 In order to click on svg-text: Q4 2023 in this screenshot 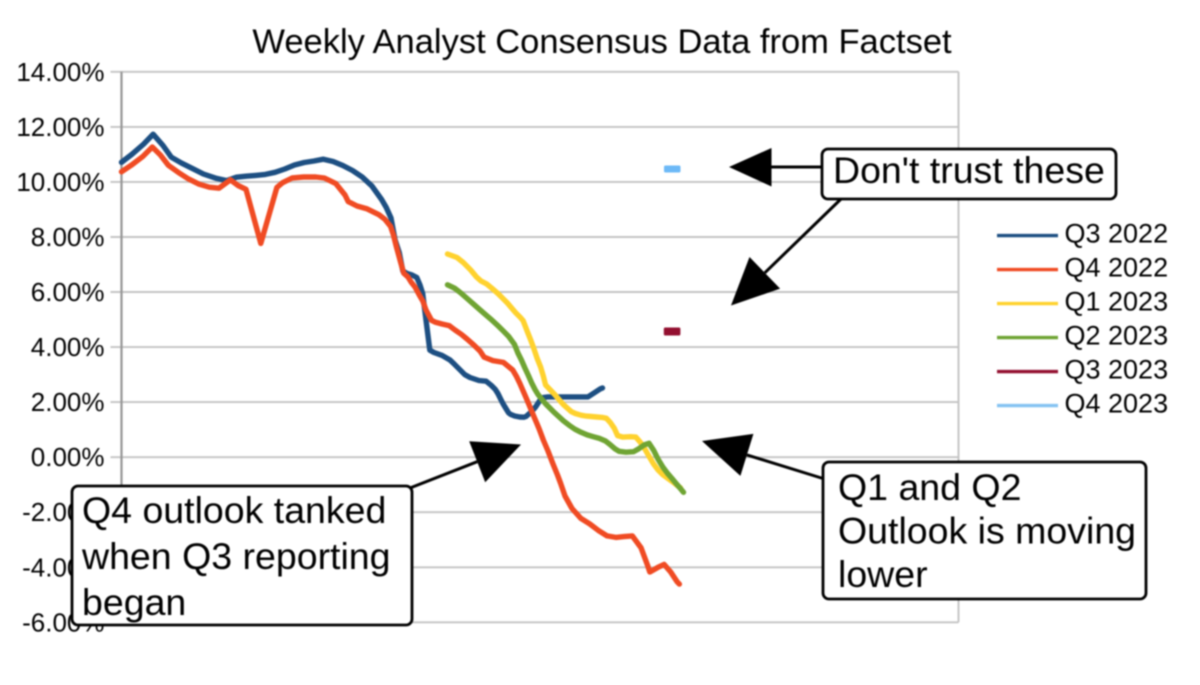, I will do `click(1117, 404)`.